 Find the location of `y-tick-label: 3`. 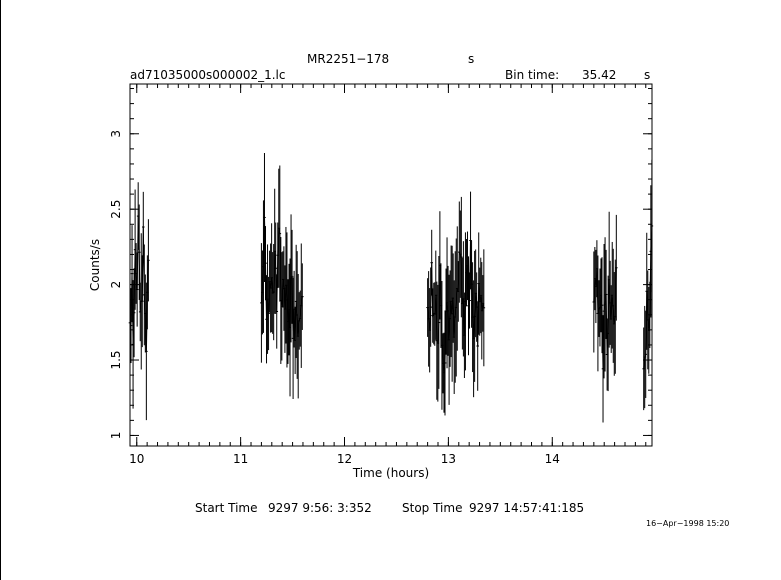

y-tick-label: 3 is located at coordinates (116, 134).